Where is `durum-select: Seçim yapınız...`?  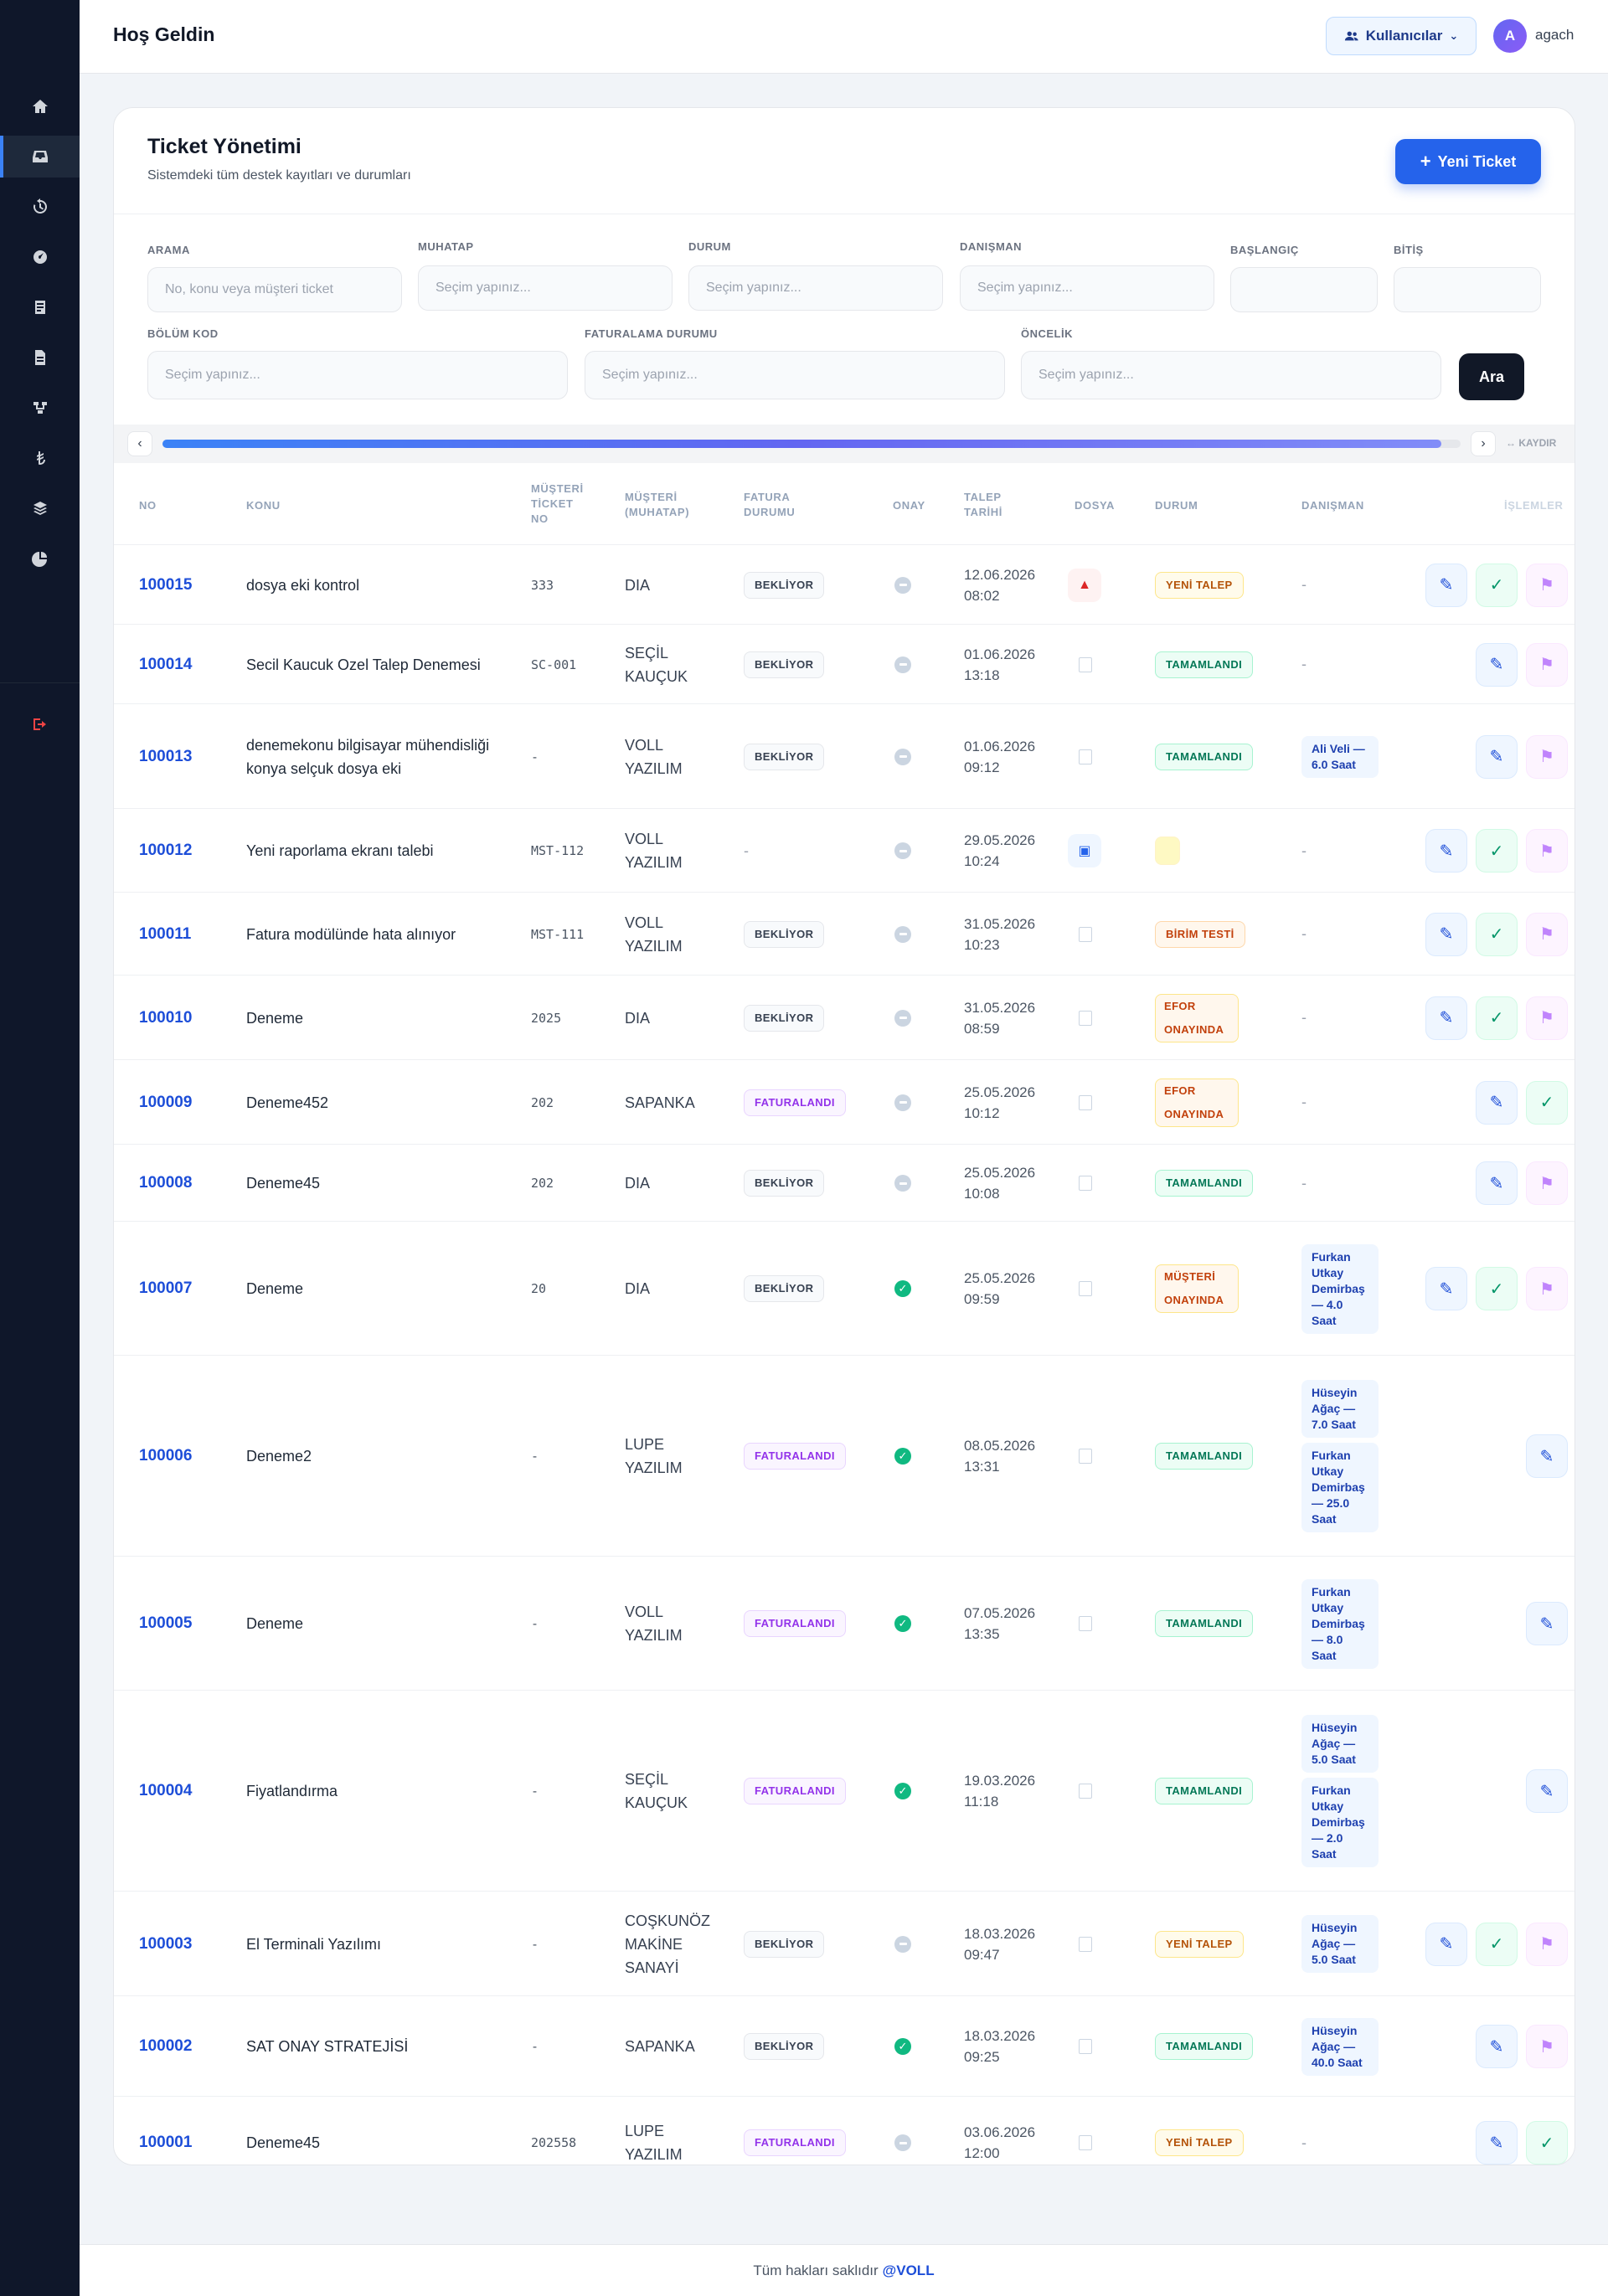 durum-select: Seçim yapınız... is located at coordinates (815, 288).